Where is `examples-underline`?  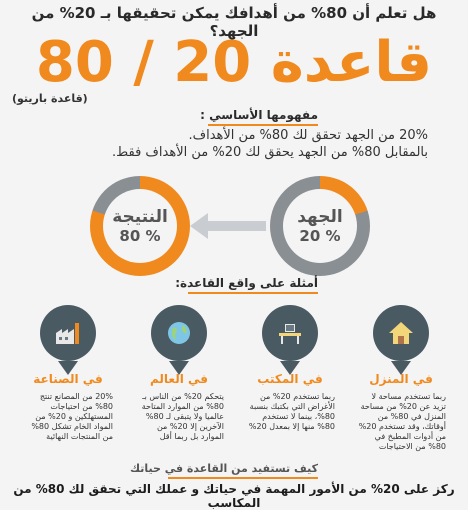 examples-underline is located at coordinates (253, 293).